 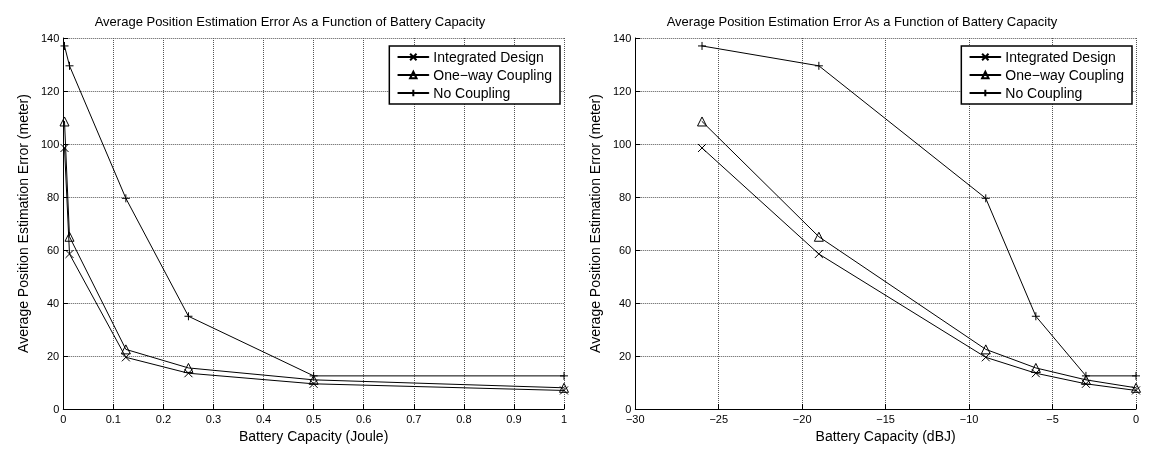 I want to click on x-tick-label: 0.2, so click(x=163, y=418).